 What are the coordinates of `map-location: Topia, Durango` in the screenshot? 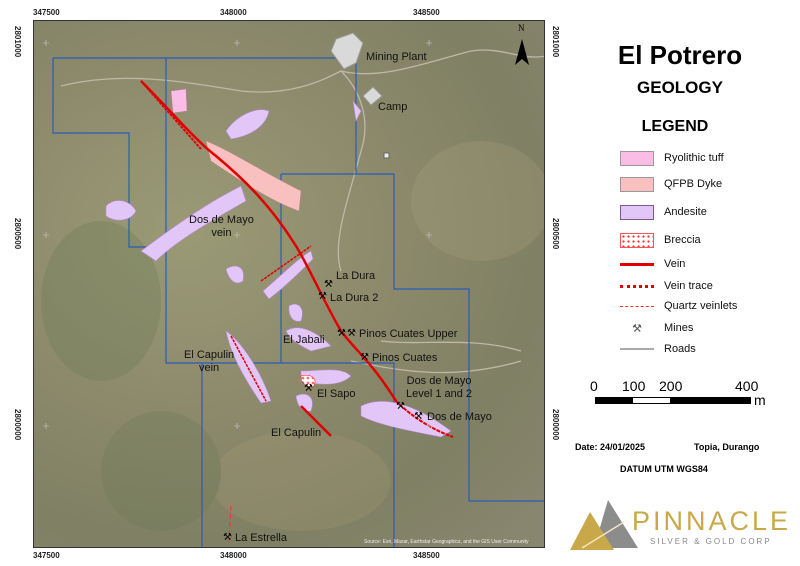 It's located at (727, 447).